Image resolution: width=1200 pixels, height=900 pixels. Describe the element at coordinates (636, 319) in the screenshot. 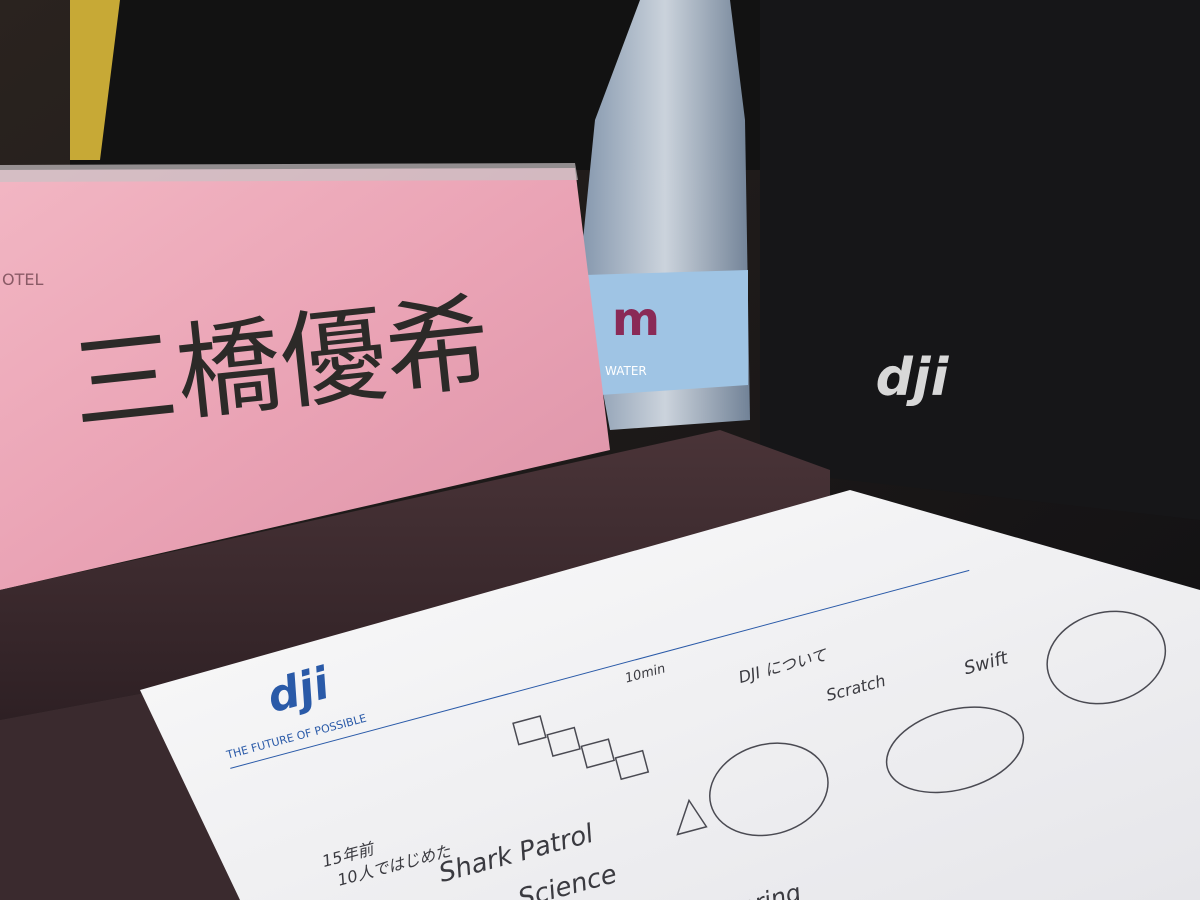

I see `bottle-brand: m` at that location.